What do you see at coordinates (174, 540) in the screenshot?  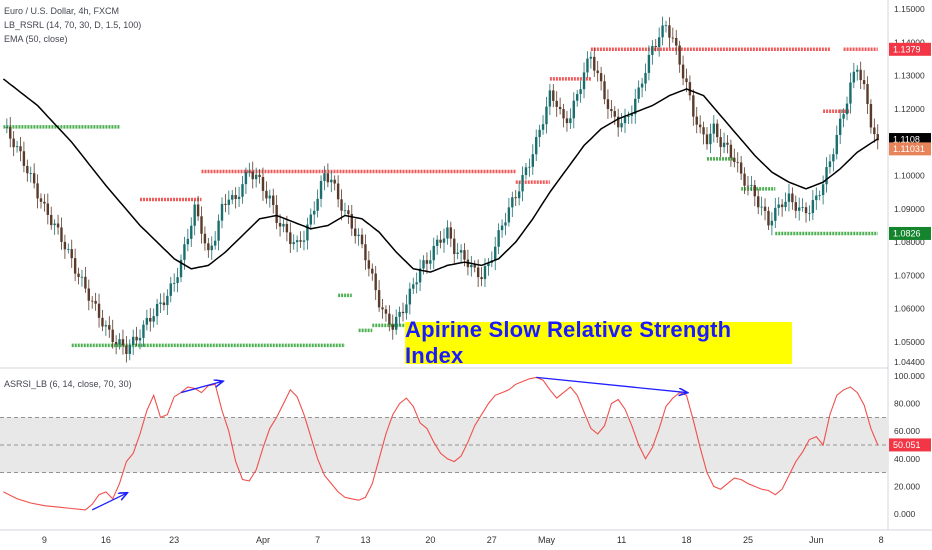 I see `date-tick-label: 23` at bounding box center [174, 540].